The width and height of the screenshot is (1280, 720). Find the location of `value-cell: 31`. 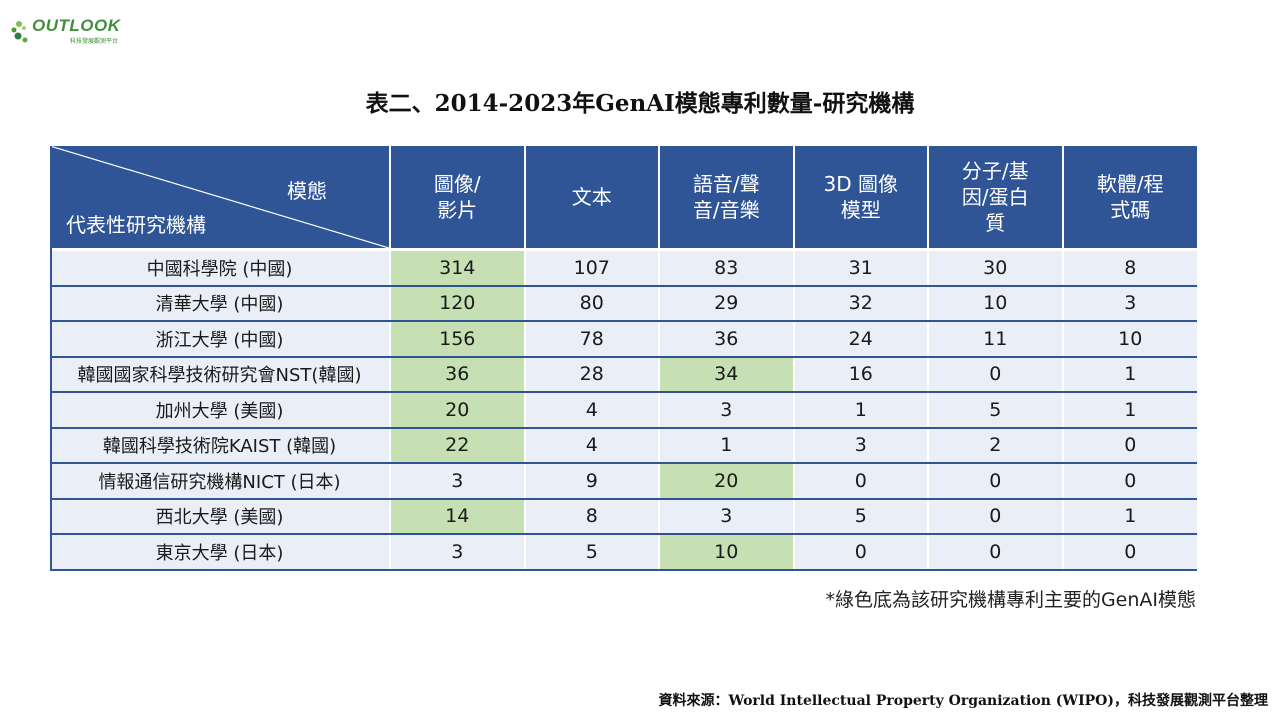

value-cell: 31 is located at coordinates (860, 268).